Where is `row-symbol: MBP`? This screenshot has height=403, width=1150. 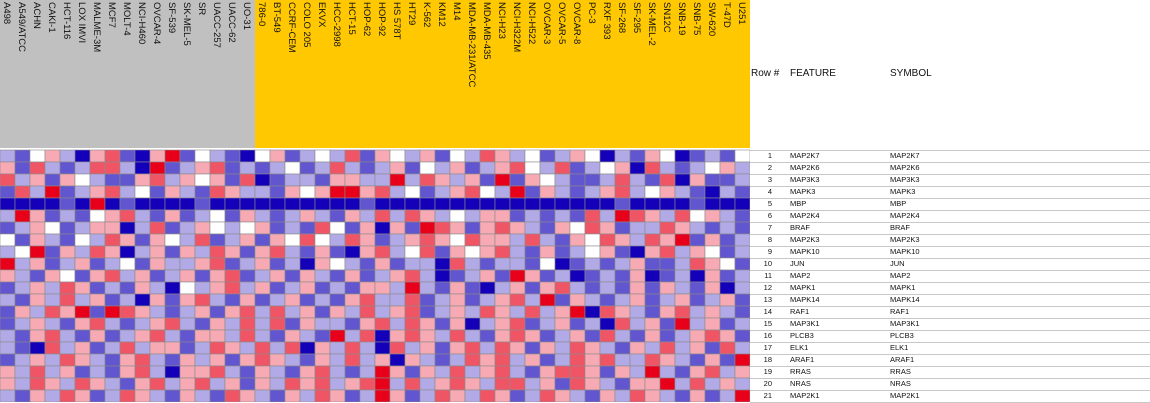 row-symbol: MBP is located at coordinates (898, 203).